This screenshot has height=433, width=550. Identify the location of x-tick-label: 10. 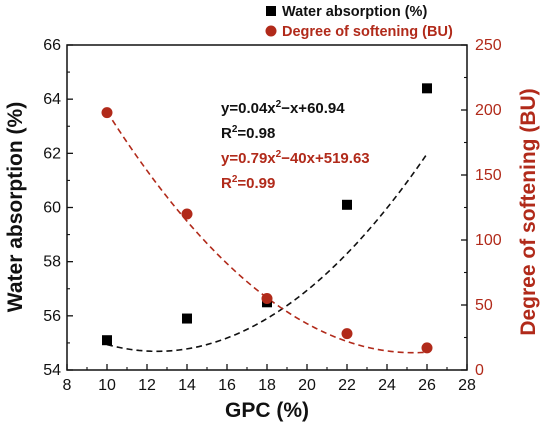
(107, 385).